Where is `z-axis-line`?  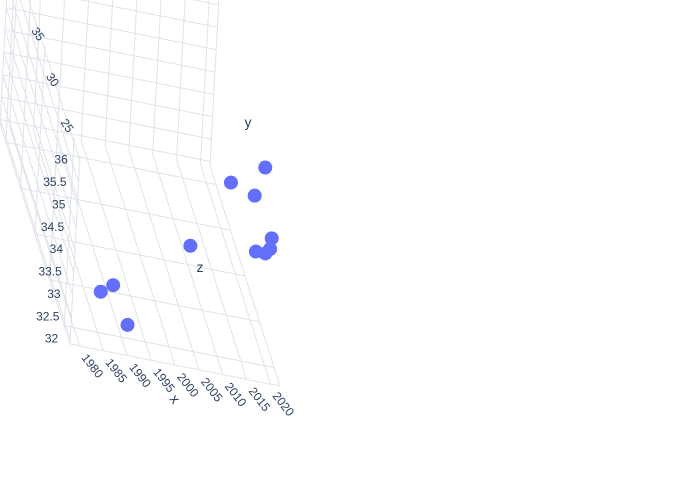
z-axis-line is located at coordinates (75, 250).